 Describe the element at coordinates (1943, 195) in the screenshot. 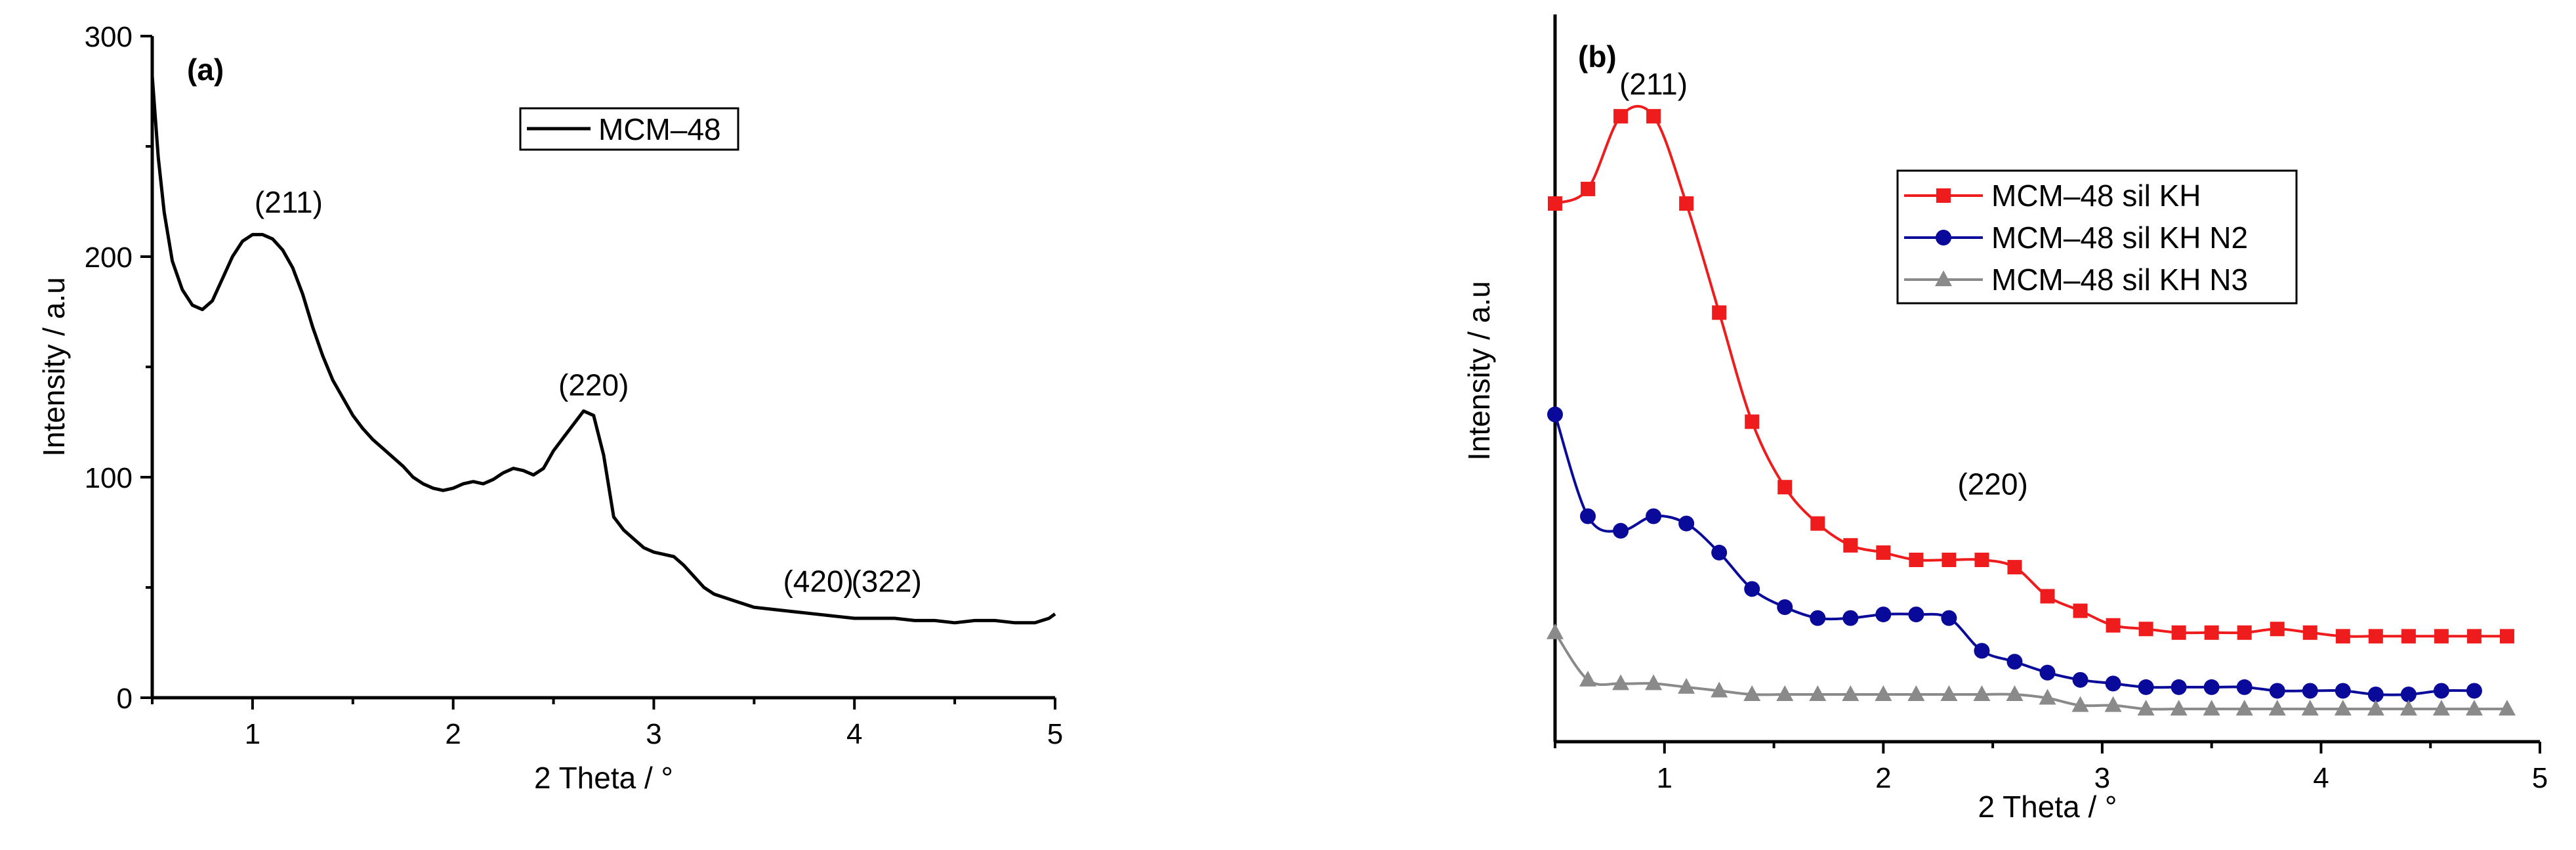

I see `legend-marker-kh` at that location.